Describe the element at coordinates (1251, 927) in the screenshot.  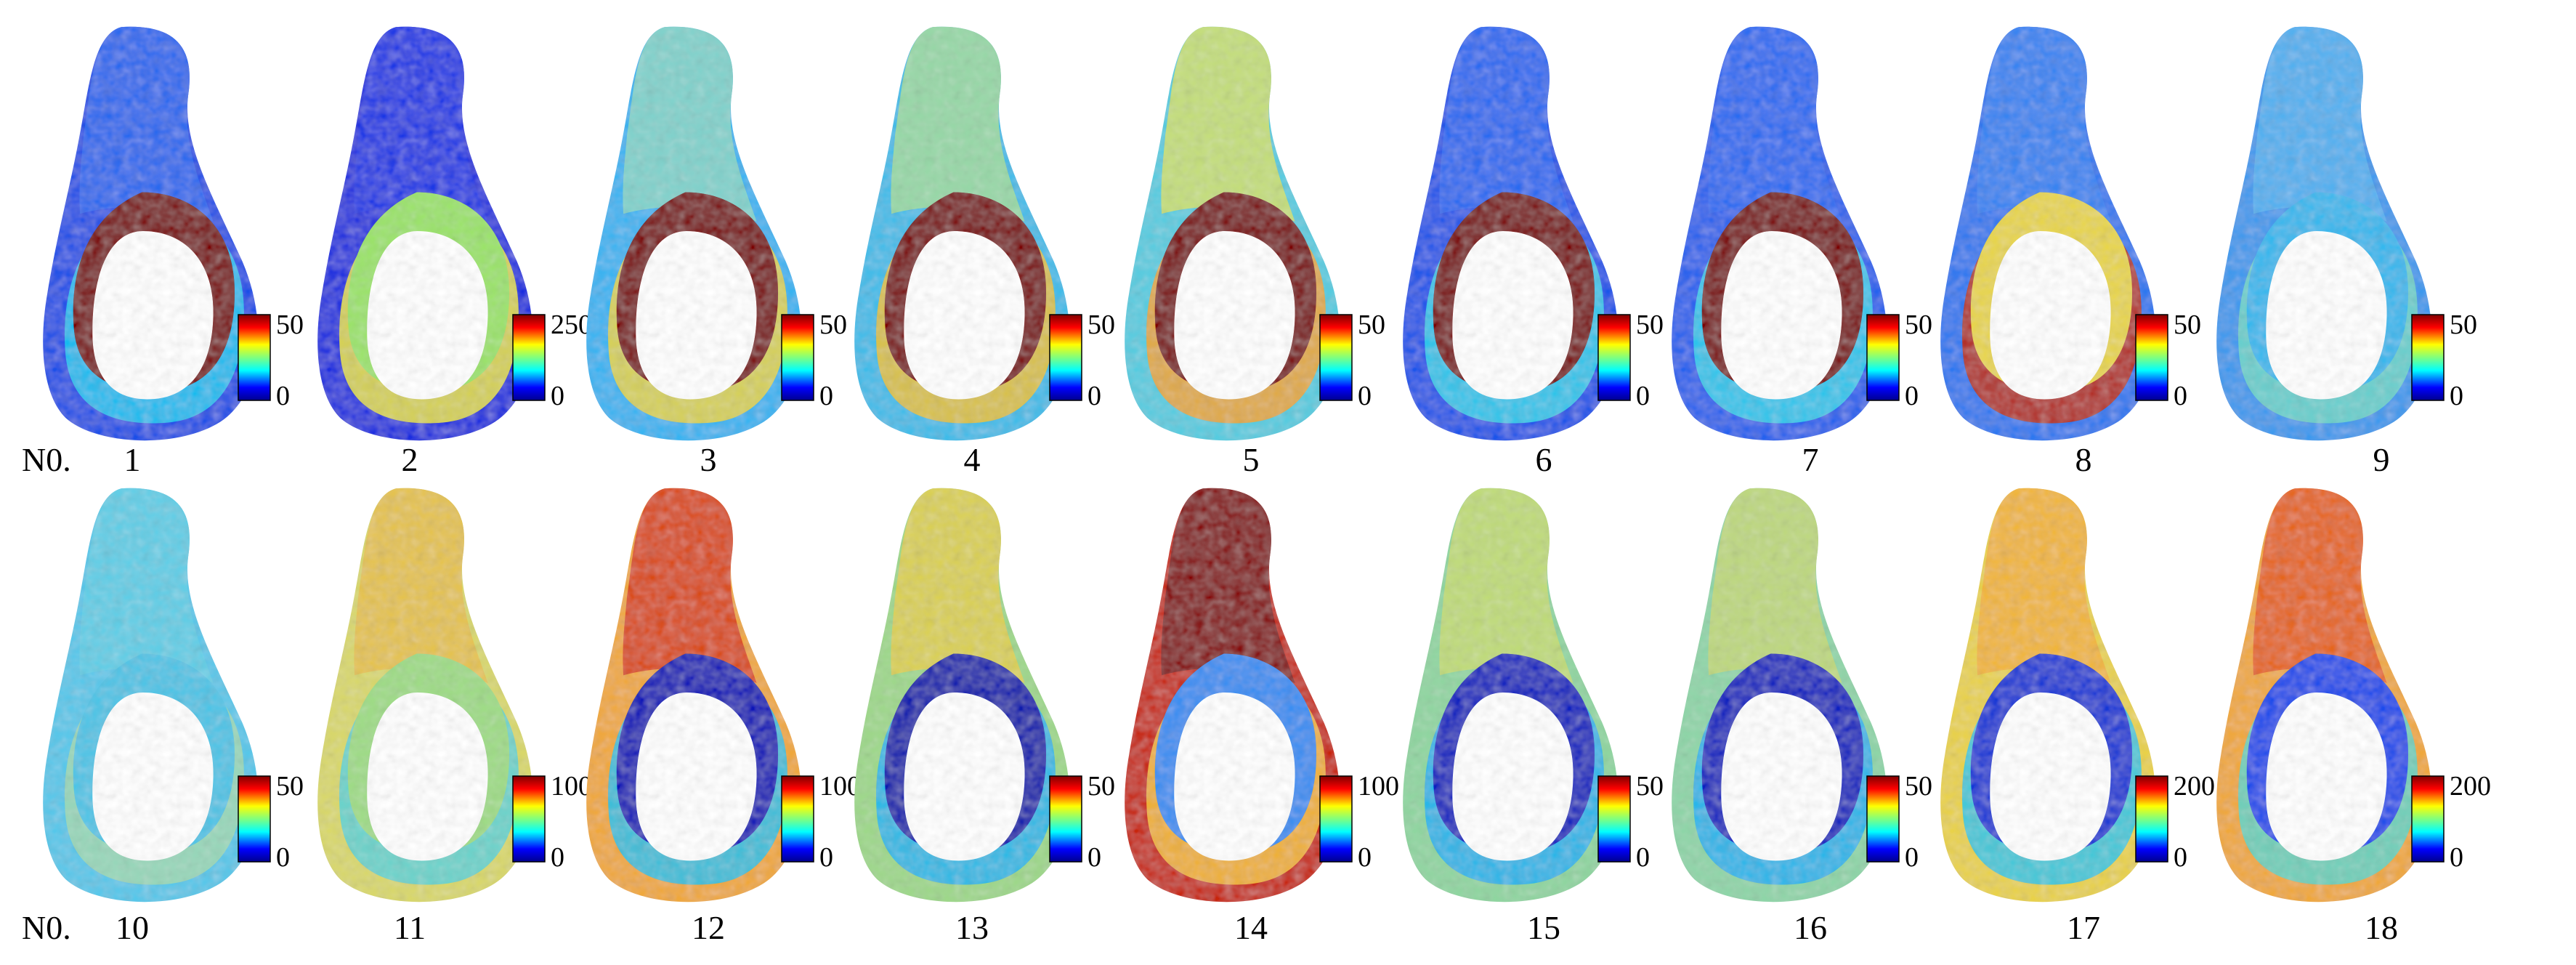
I see `panel-number-label: 14` at that location.